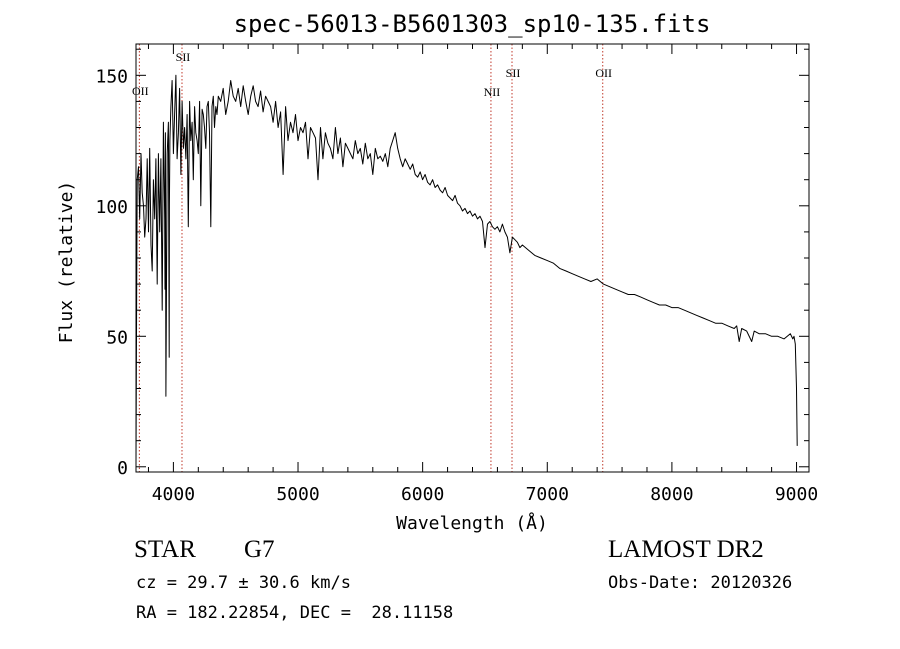  What do you see at coordinates (165, 549) in the screenshot?
I see `object-class: STAR` at bounding box center [165, 549].